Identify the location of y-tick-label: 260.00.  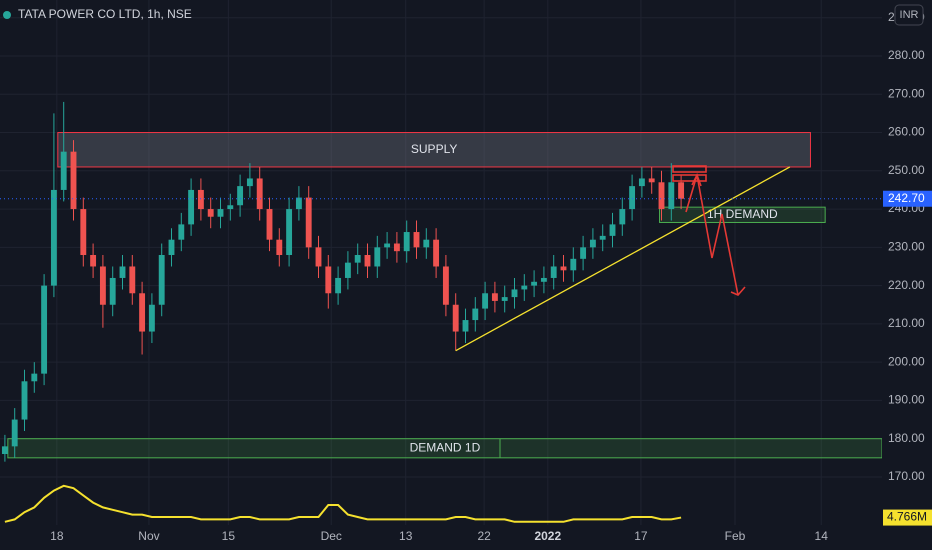
(906, 132).